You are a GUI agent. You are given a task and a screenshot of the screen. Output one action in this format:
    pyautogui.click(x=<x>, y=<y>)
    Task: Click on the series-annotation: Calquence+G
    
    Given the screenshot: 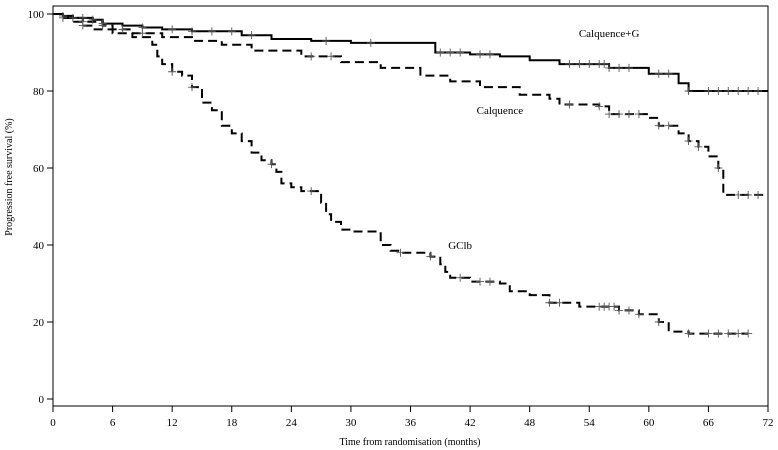 What is the action you would take?
    pyautogui.click(x=609, y=34)
    